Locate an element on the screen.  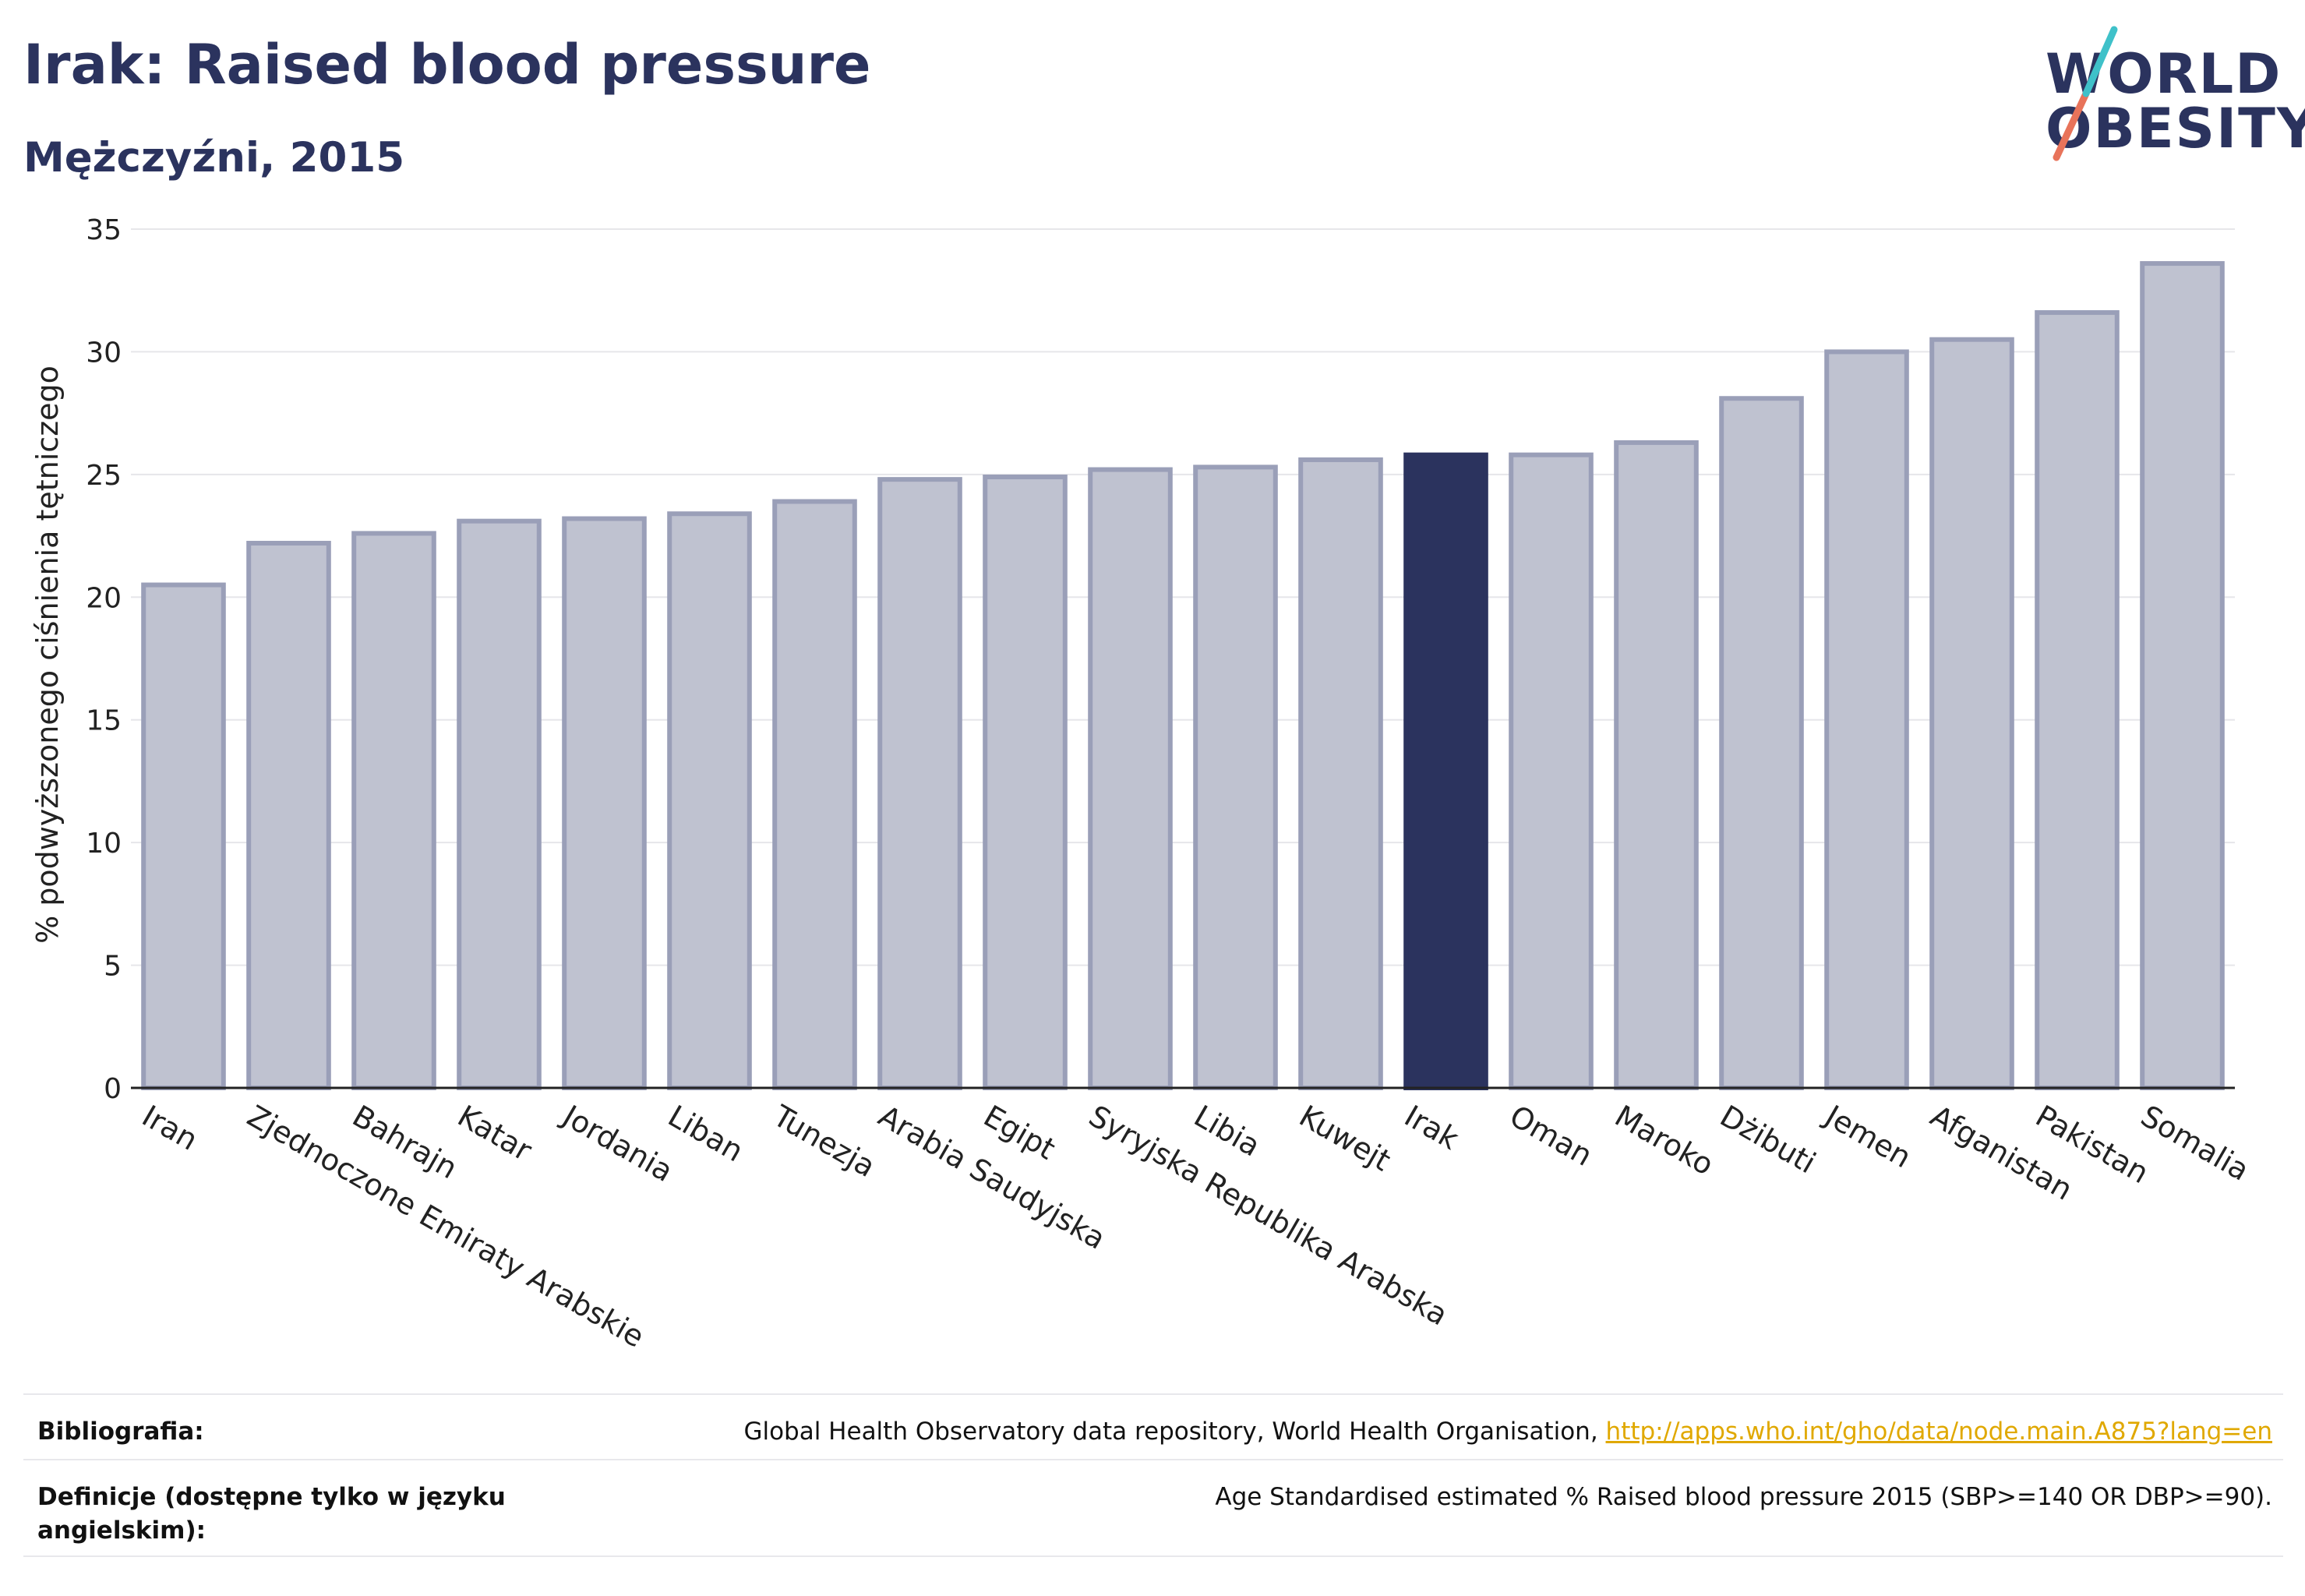
bar-tunezja is located at coordinates (814, 794).